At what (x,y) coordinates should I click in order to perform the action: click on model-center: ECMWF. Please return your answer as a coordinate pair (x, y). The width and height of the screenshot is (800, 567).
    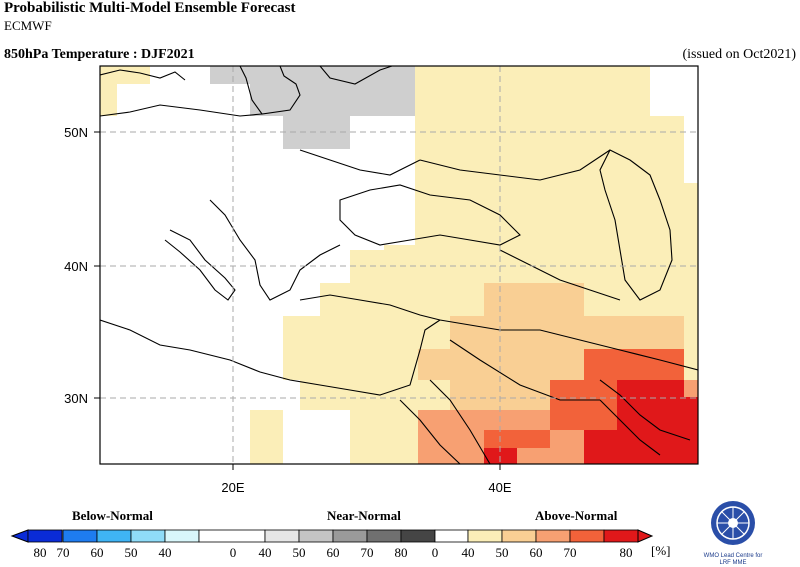
    Looking at the image, I should click on (28, 25).